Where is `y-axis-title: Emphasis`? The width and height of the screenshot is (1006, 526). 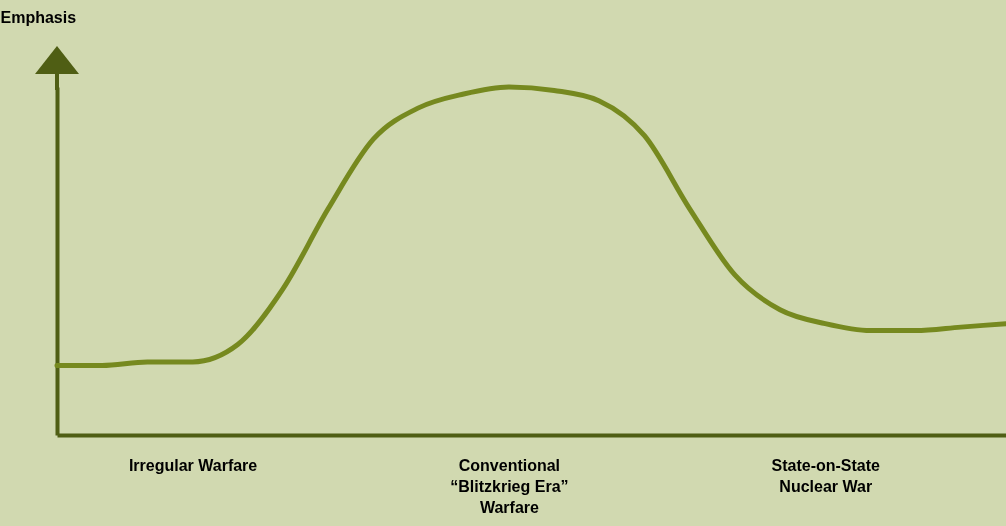 y-axis-title: Emphasis is located at coordinates (38, 17).